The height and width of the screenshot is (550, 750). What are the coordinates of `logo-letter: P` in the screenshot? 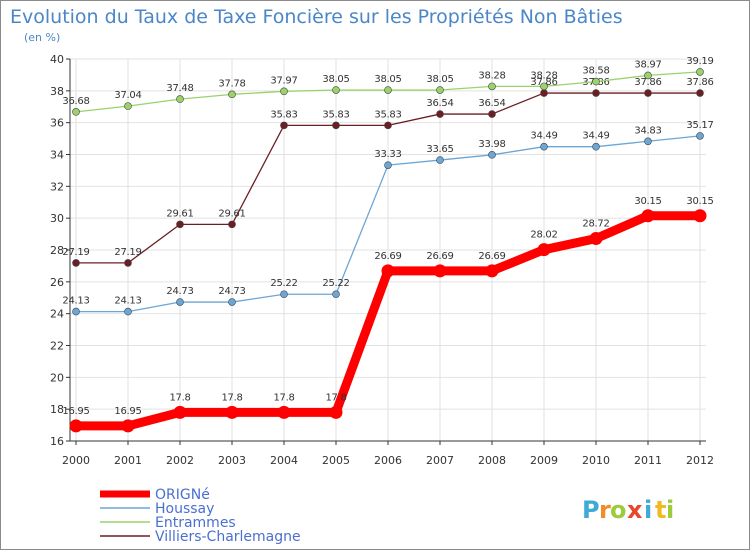 It's located at (591, 510).